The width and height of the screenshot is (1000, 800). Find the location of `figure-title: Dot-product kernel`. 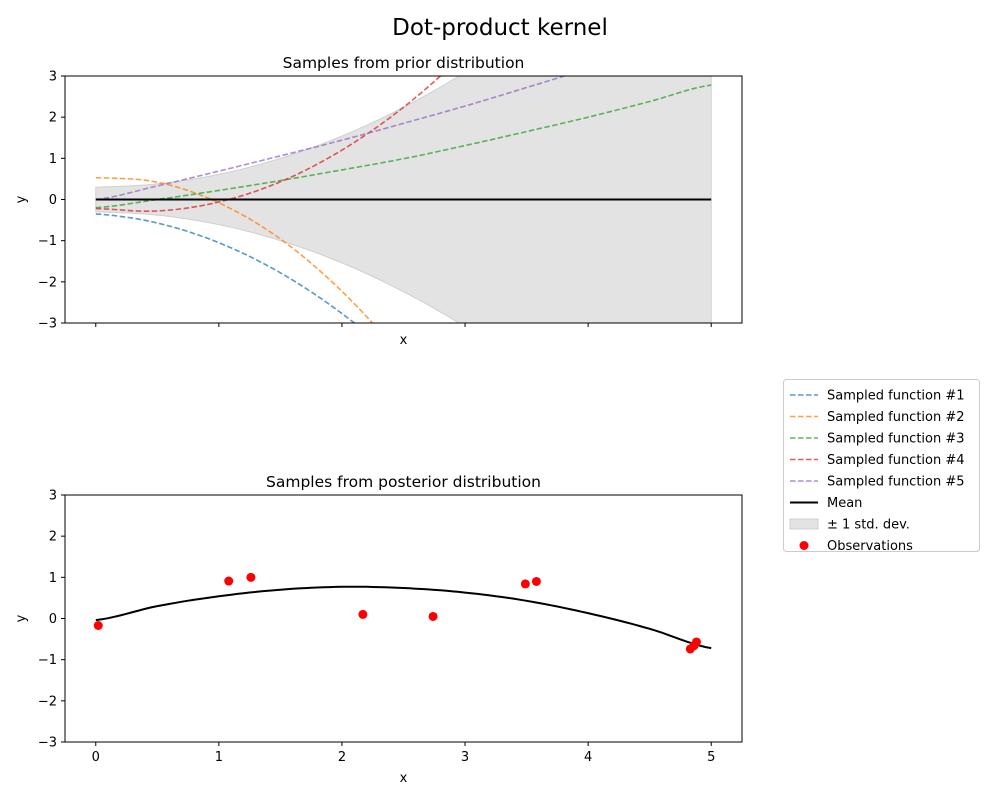

figure-title: Dot-product kernel is located at coordinates (500, 28).